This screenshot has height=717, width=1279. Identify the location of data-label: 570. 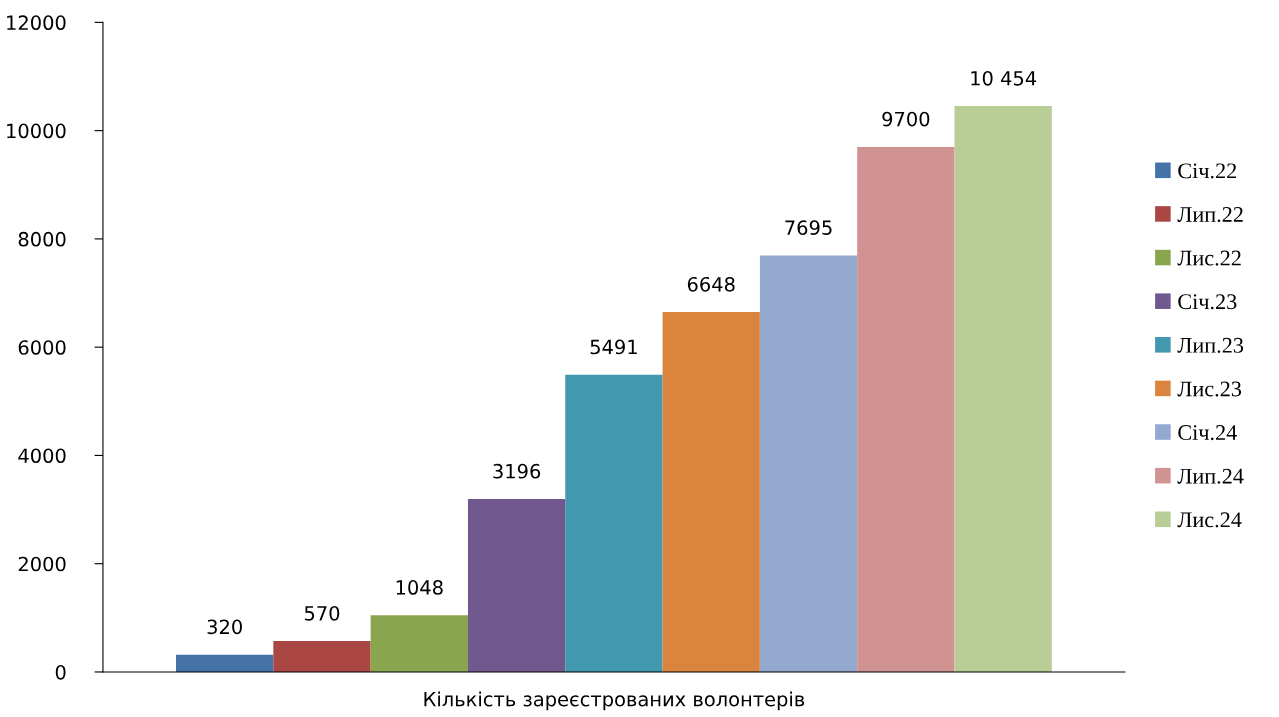
(322, 613).